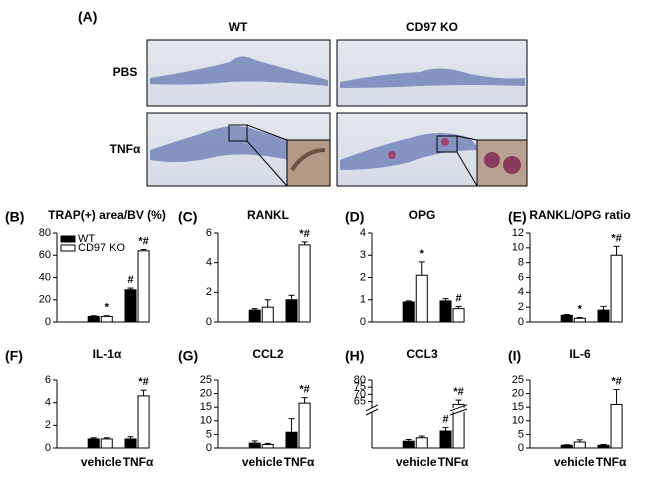 This screenshot has width=661, height=478. Describe the element at coordinates (209, 434) in the screenshot. I see `y-tick-label: 5` at that location.